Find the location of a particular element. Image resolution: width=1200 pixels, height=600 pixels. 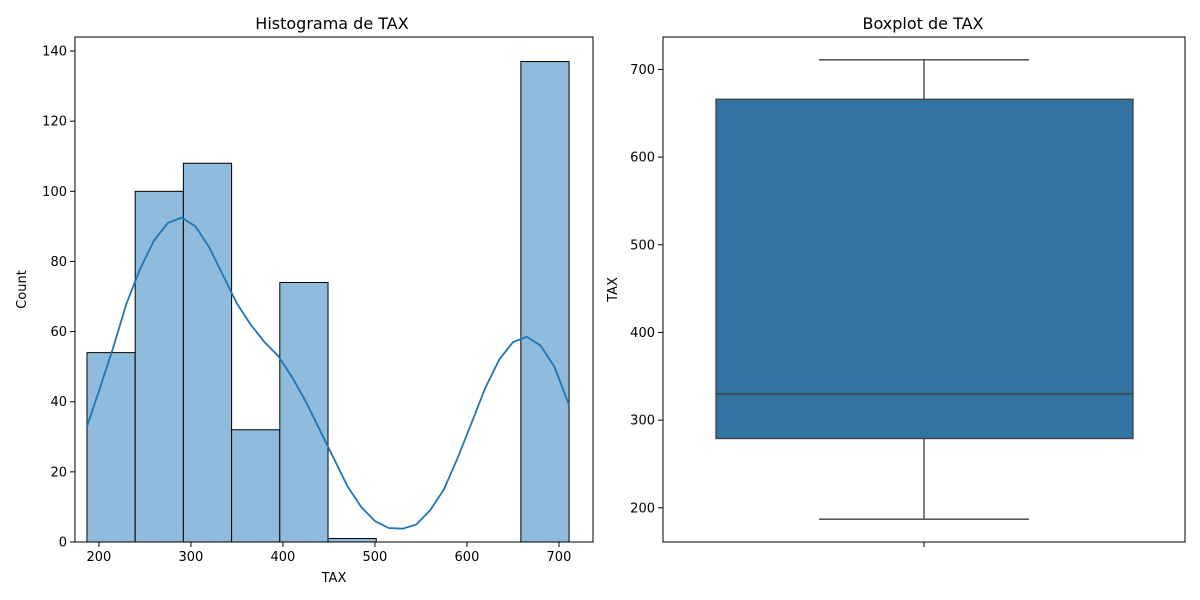

histogram-x-tick-label: 500 is located at coordinates (375, 557).